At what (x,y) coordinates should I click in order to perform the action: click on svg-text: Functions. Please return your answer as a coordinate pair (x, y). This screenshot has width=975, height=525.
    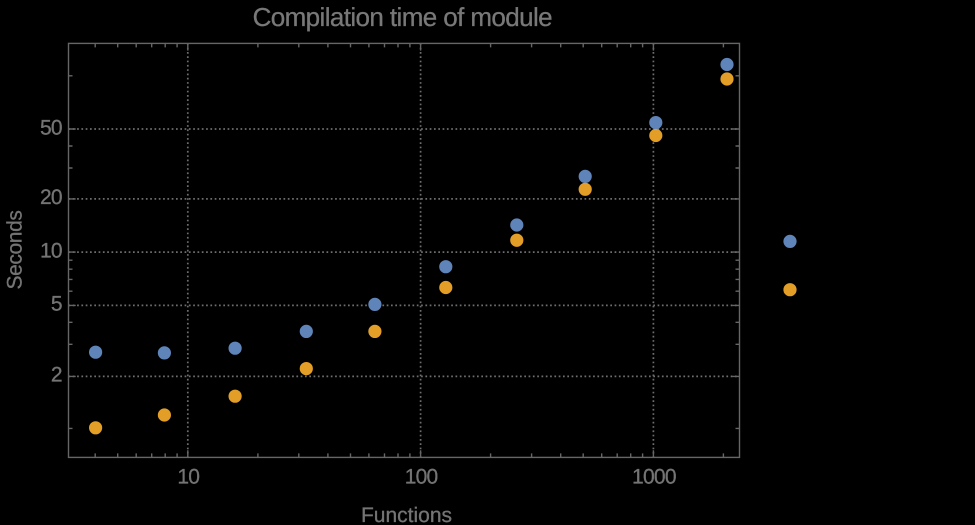
    Looking at the image, I should click on (406, 514).